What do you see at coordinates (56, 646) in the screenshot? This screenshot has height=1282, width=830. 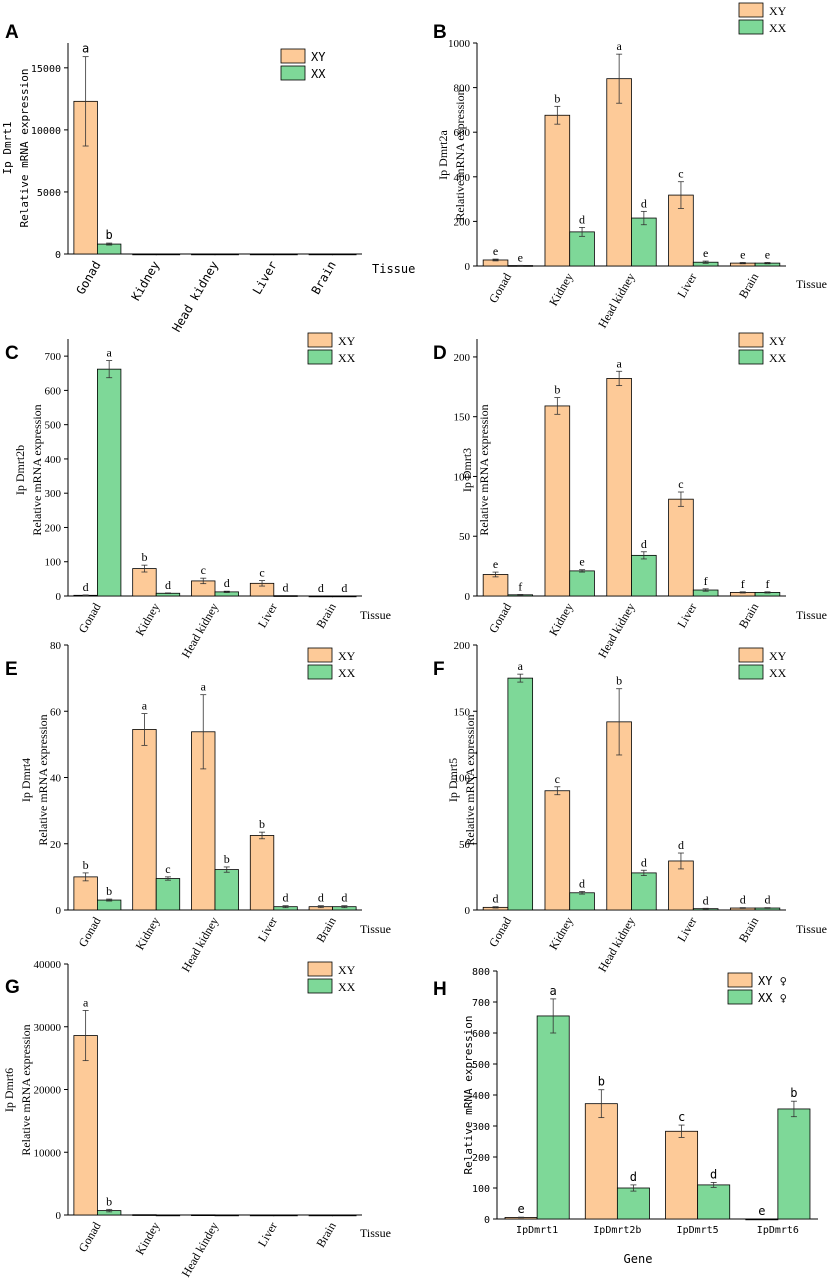 I see `y-tick-label: 80` at bounding box center [56, 646].